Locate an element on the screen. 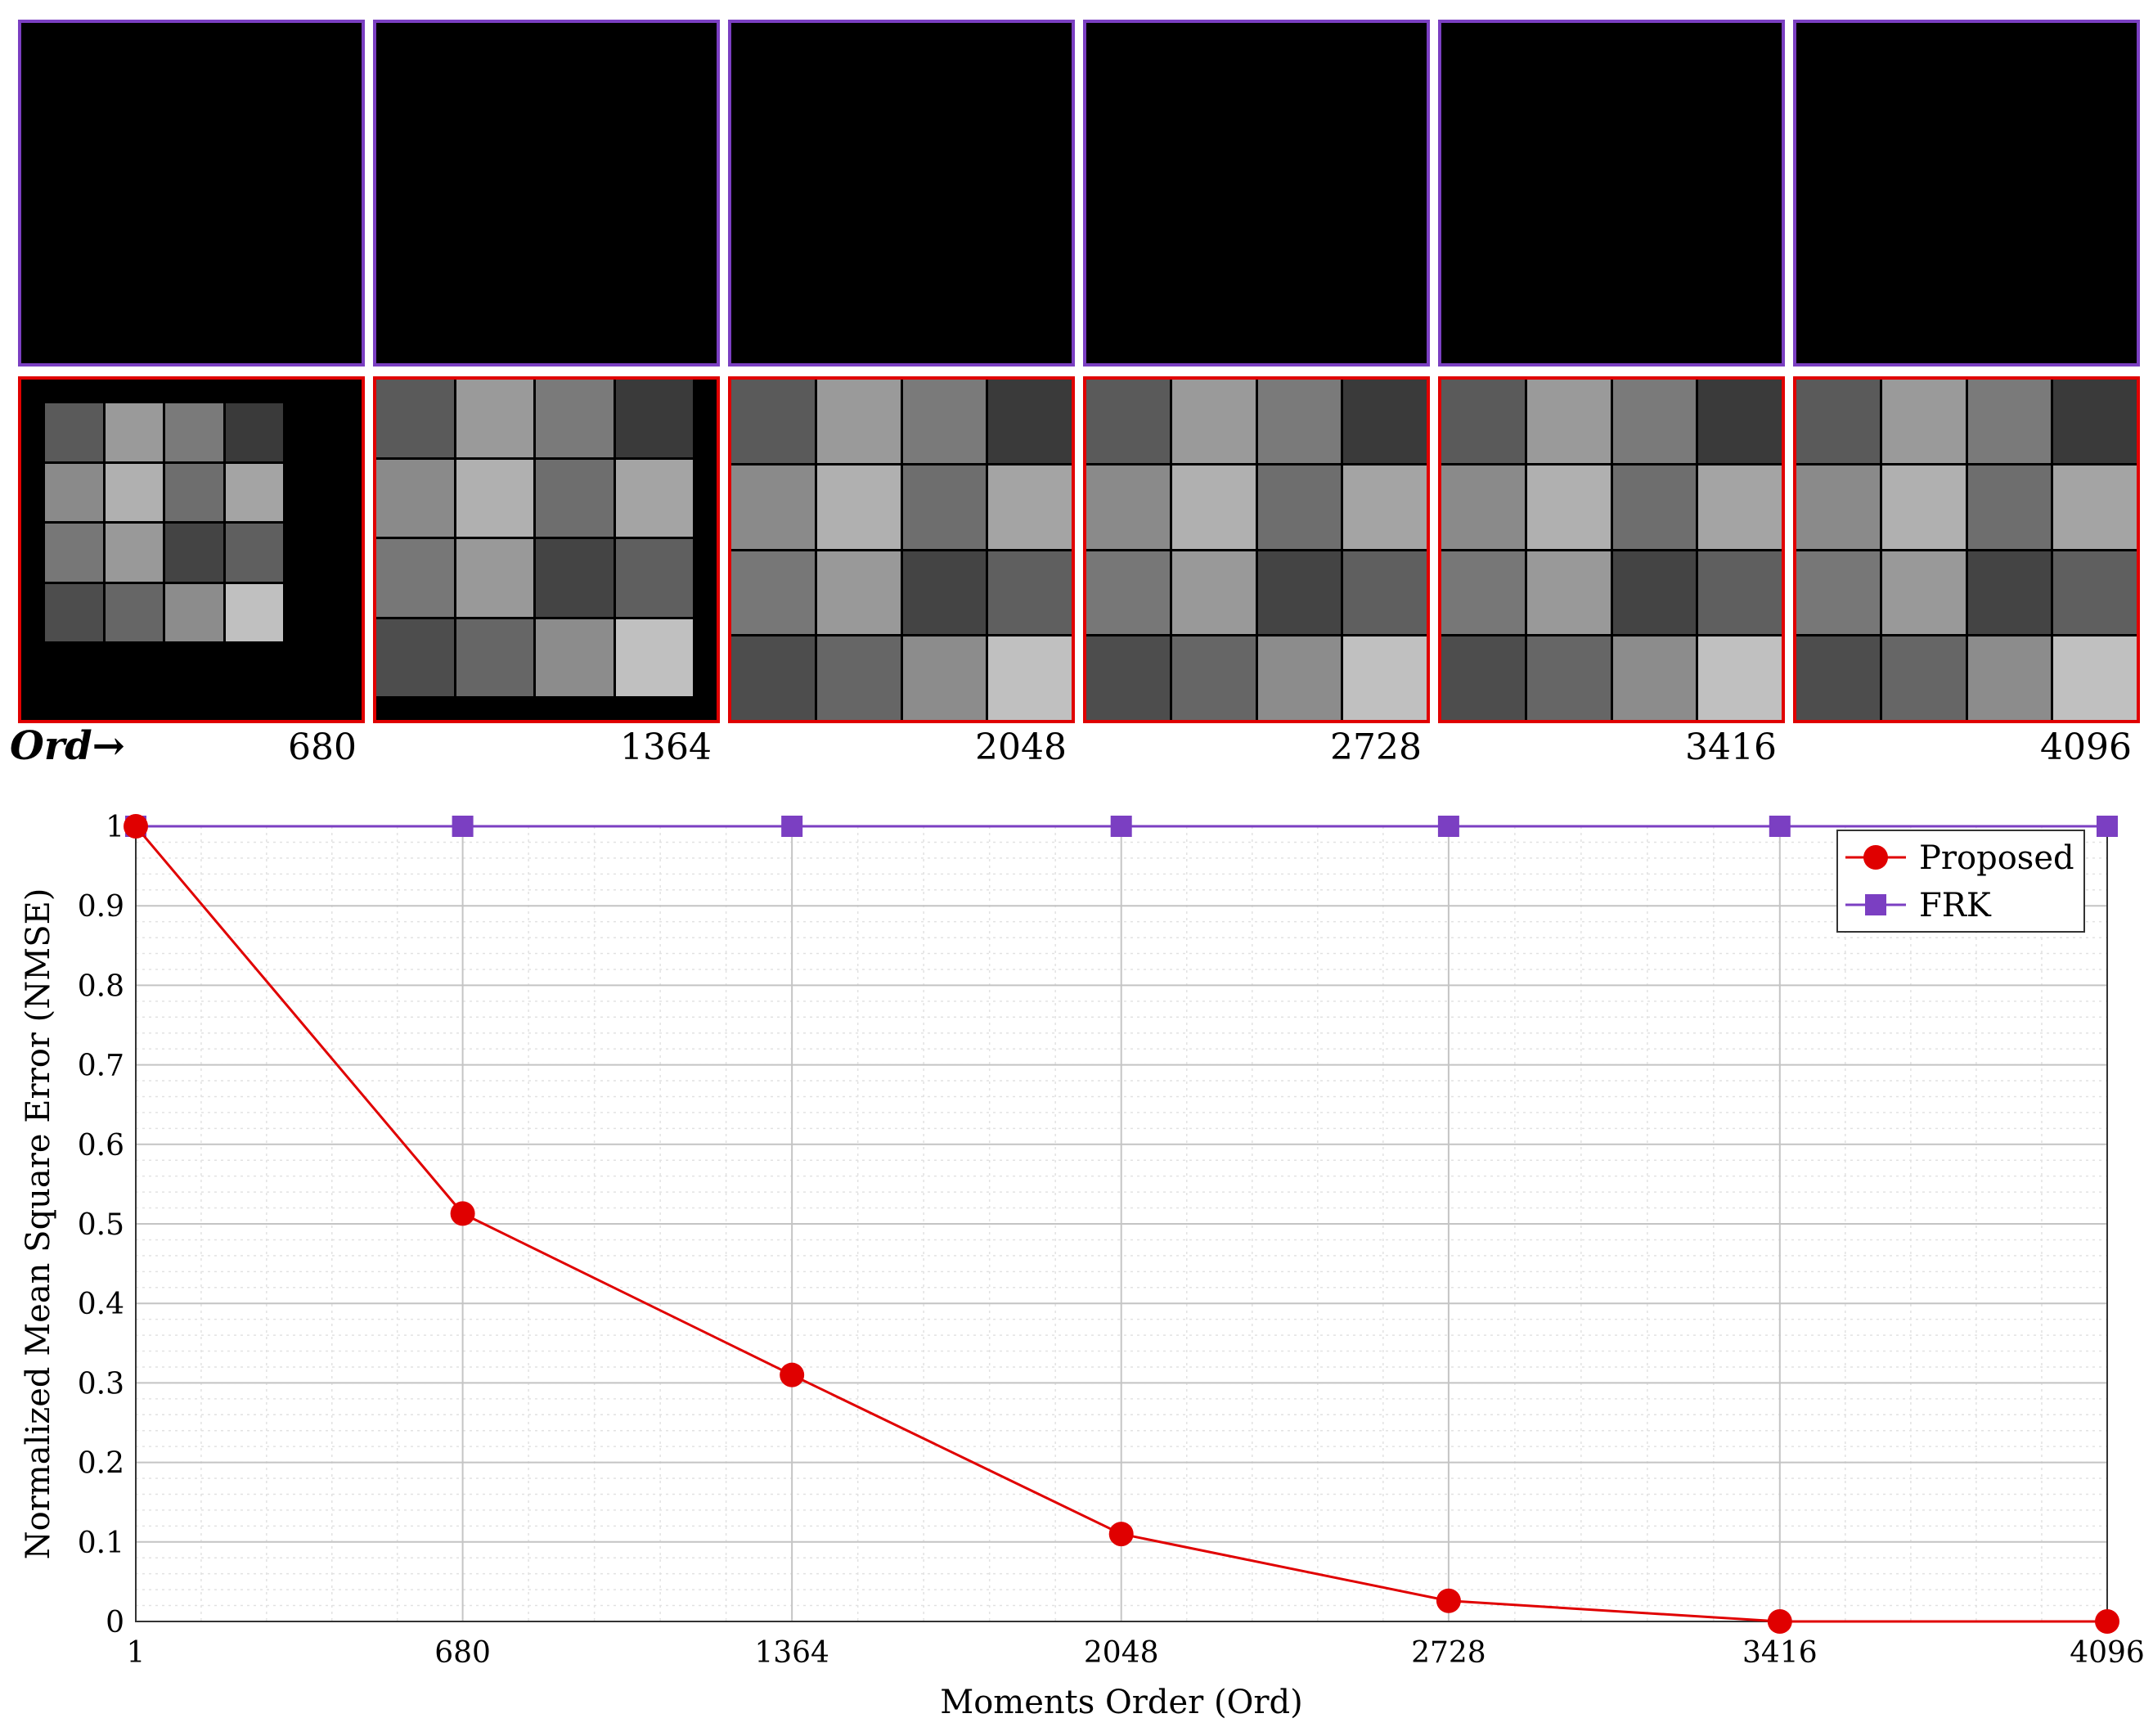  x-tick-label: 4096 is located at coordinates (2107, 1653).